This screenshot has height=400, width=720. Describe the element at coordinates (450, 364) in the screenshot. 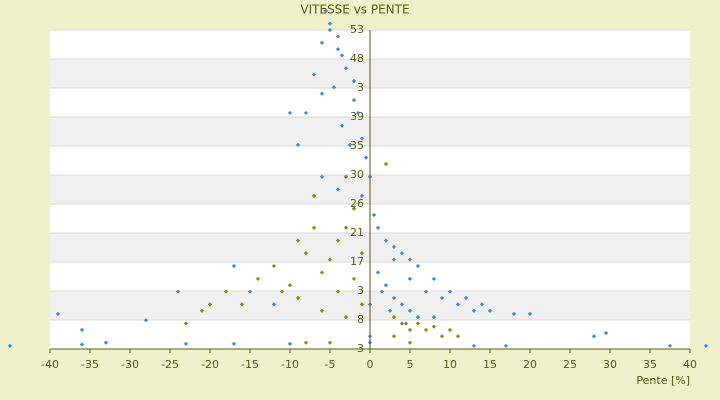

I see `x-tick-label: 10` at that location.